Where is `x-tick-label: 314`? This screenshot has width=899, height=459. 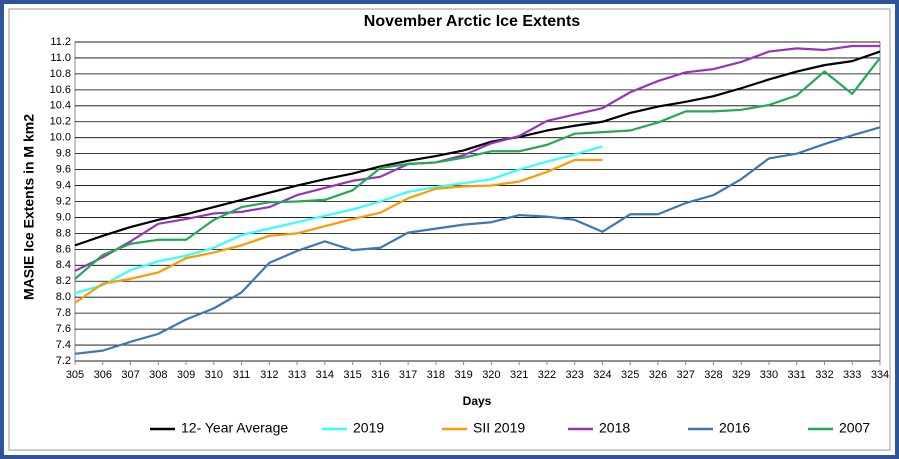 x-tick-label: 314 is located at coordinates (325, 375).